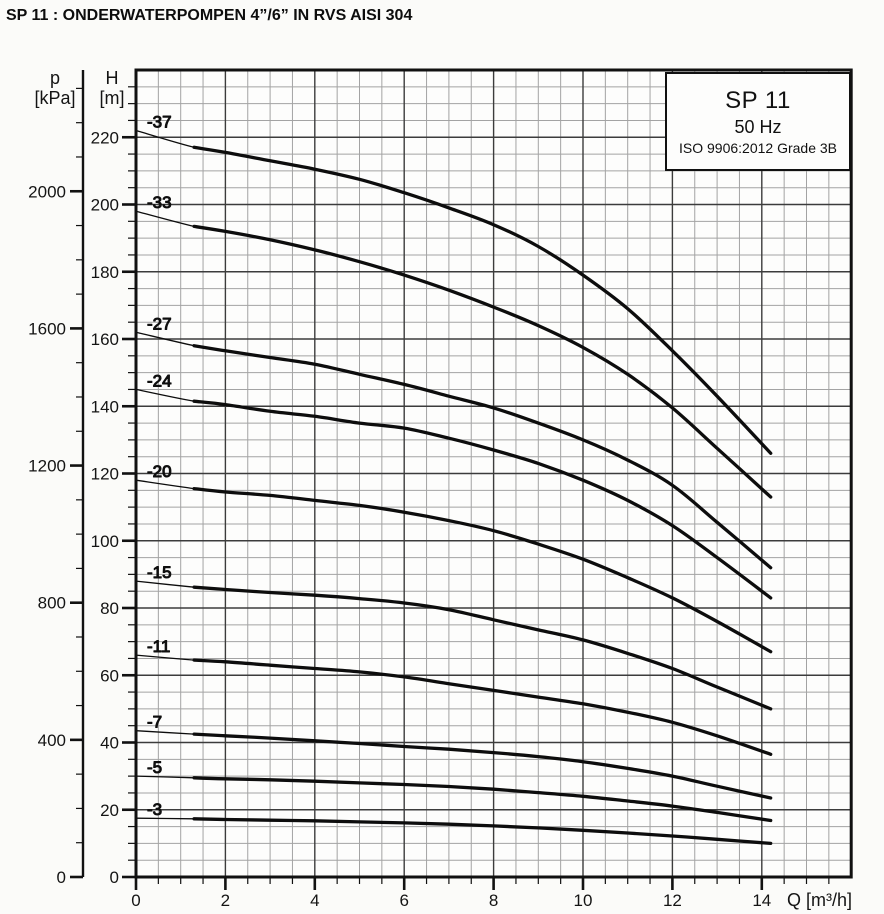  I want to click on curve-label: -11, so click(158, 646).